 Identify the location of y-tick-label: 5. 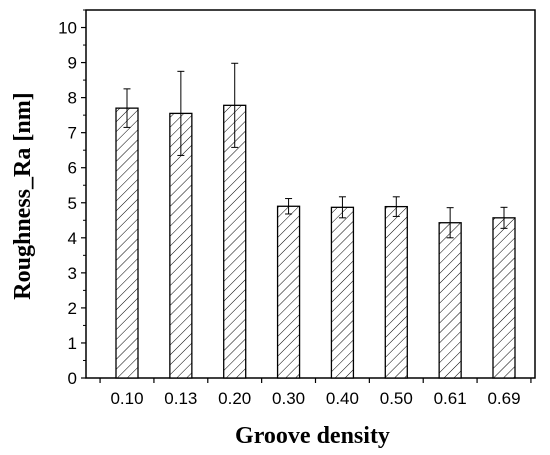
(72, 203).